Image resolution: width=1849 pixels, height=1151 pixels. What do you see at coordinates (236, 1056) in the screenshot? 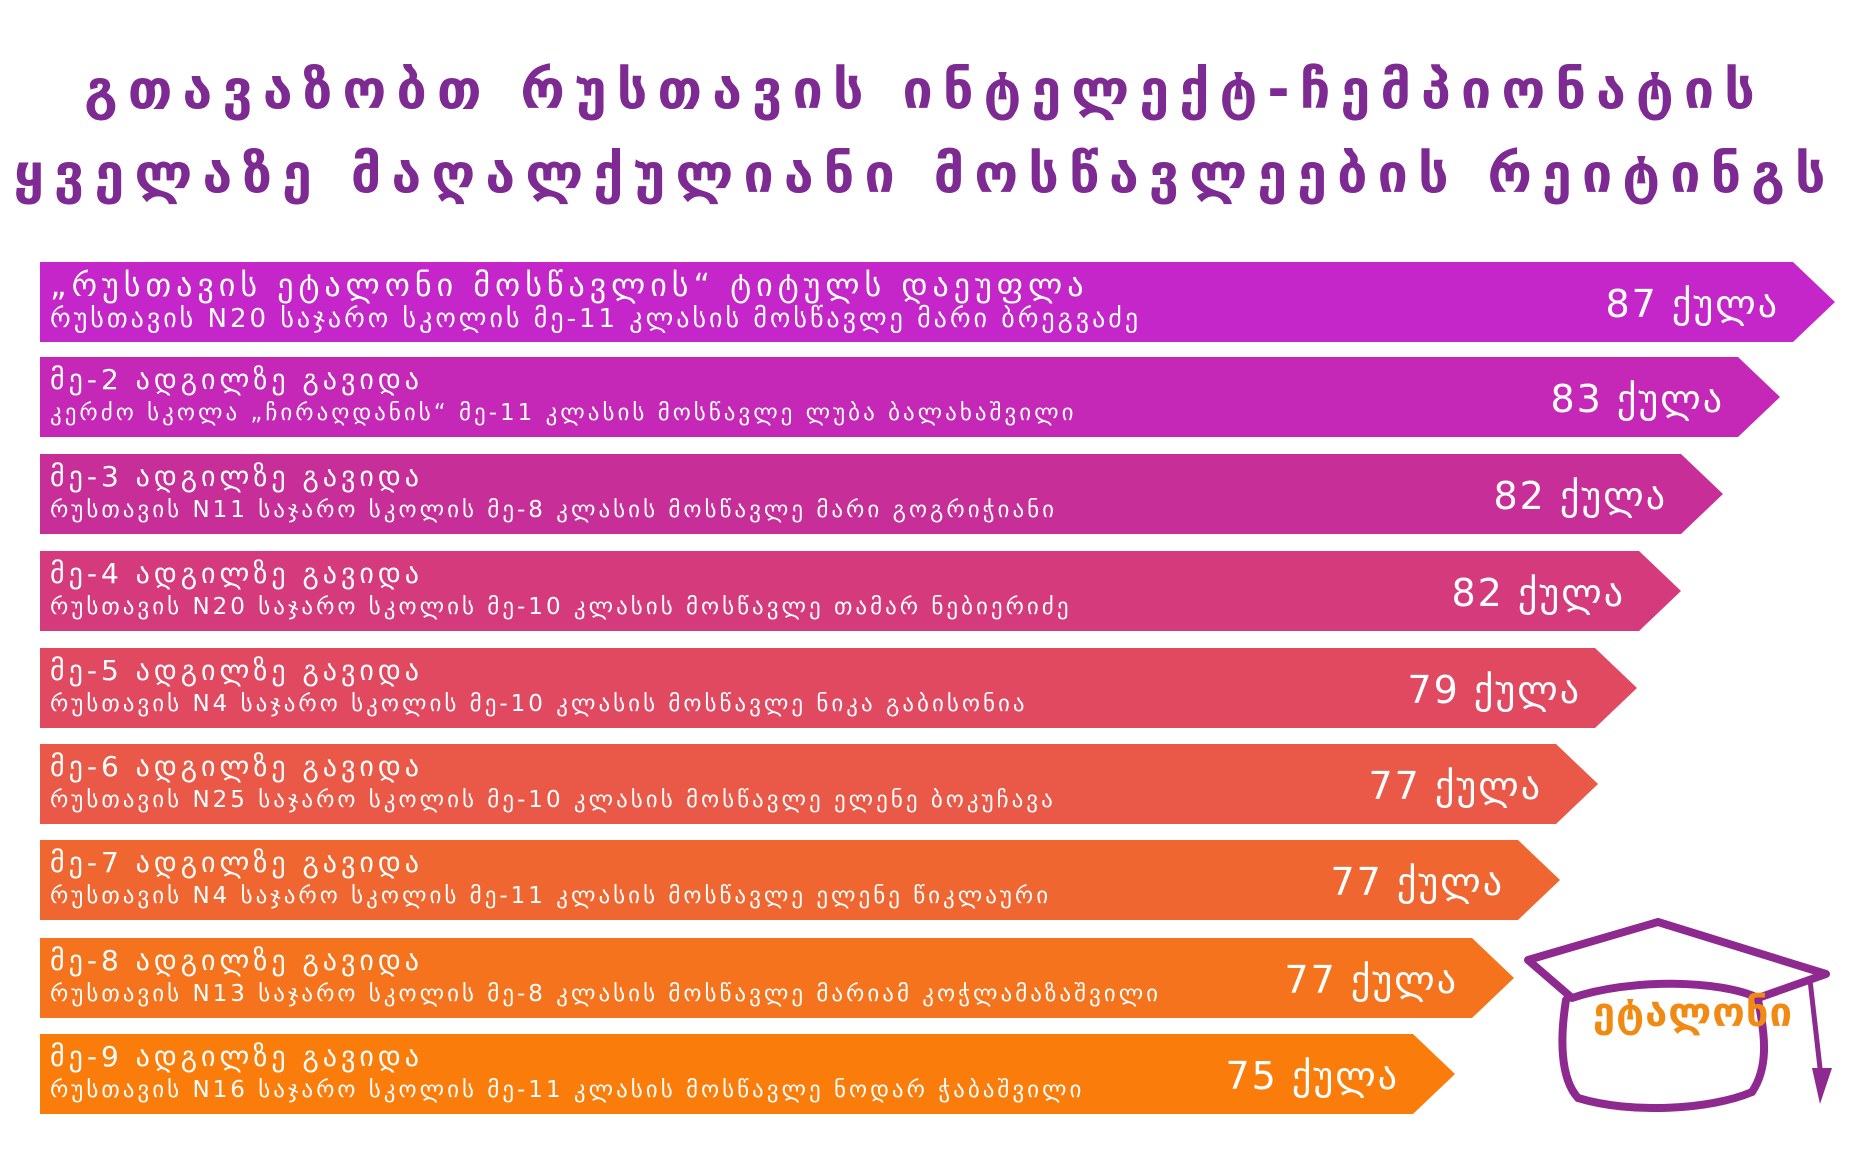
I see `rating-row-heading: მე-9 ადგილზე გავიდა` at bounding box center [236, 1056].